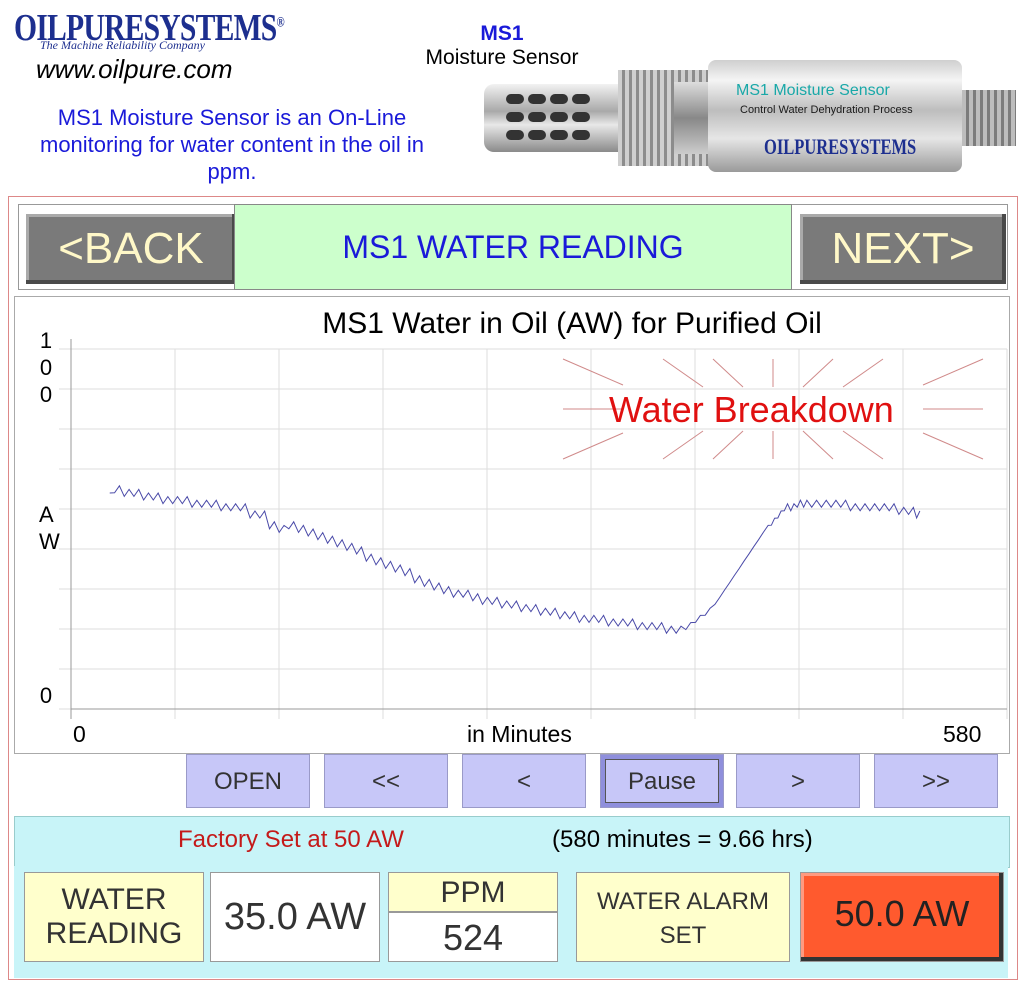 The height and width of the screenshot is (984, 1024). What do you see at coordinates (295, 917) in the screenshot?
I see `water-reading-value: 35.0 AW` at bounding box center [295, 917].